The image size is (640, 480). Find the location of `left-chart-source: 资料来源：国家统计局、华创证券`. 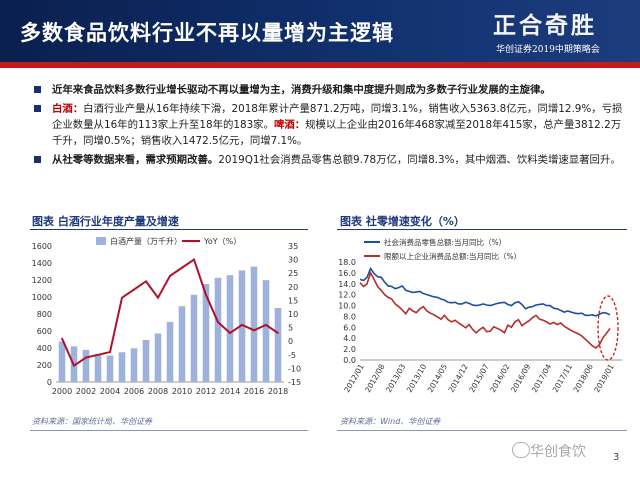

left-chart-source: 资料来源：国家统计局、华创证券 is located at coordinates (92, 421).